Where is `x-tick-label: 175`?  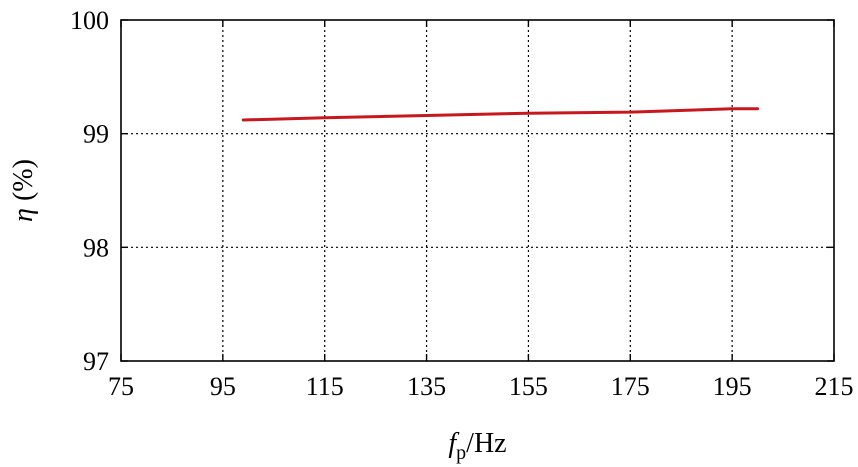
x-tick-label: 175 is located at coordinates (630, 386).